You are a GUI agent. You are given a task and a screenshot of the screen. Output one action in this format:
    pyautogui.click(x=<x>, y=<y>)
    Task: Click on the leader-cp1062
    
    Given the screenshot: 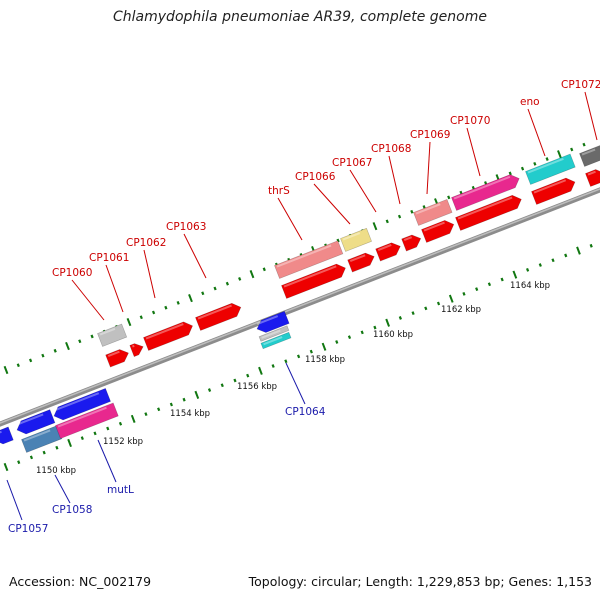 What is the action you would take?
    pyautogui.click(x=149, y=274)
    